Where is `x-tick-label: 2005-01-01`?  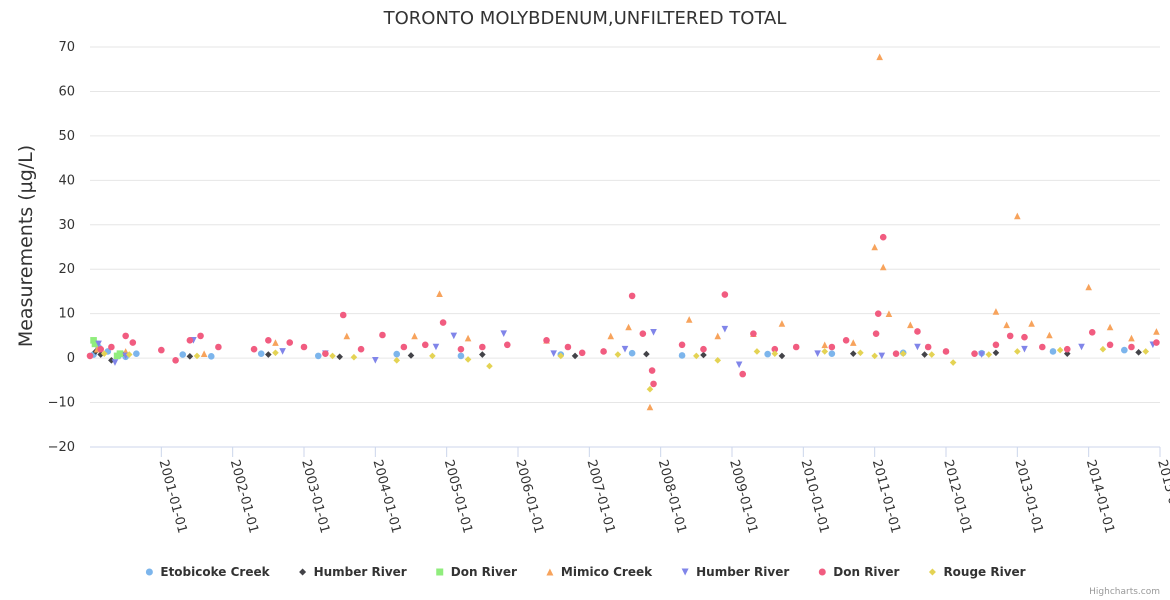 x-tick-label: 2005-01-01 is located at coordinates (458, 496).